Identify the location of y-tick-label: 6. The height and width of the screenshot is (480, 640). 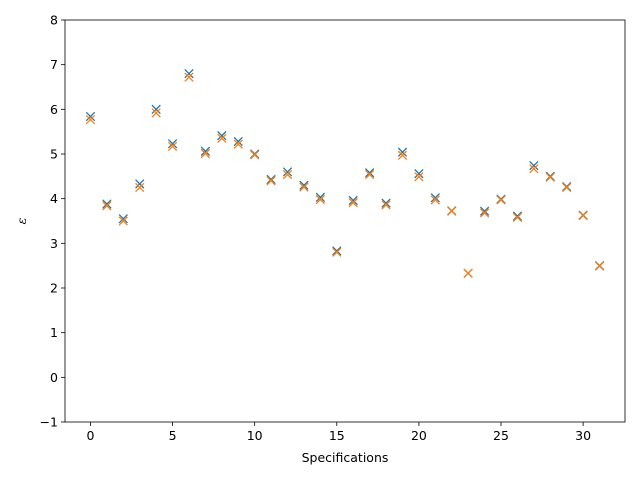
(54, 109).